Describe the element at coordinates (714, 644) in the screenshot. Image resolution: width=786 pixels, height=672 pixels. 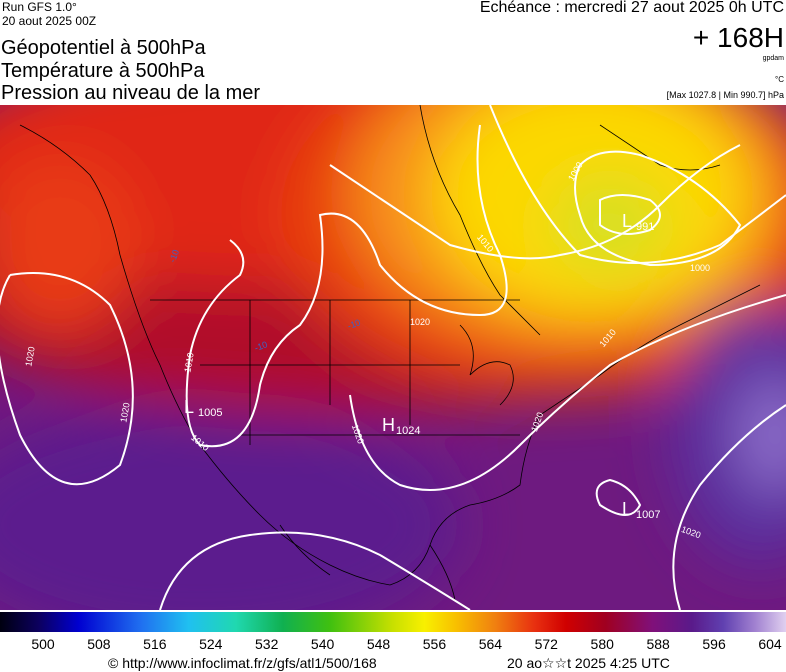
I see `colorbar-label: 596` at that location.